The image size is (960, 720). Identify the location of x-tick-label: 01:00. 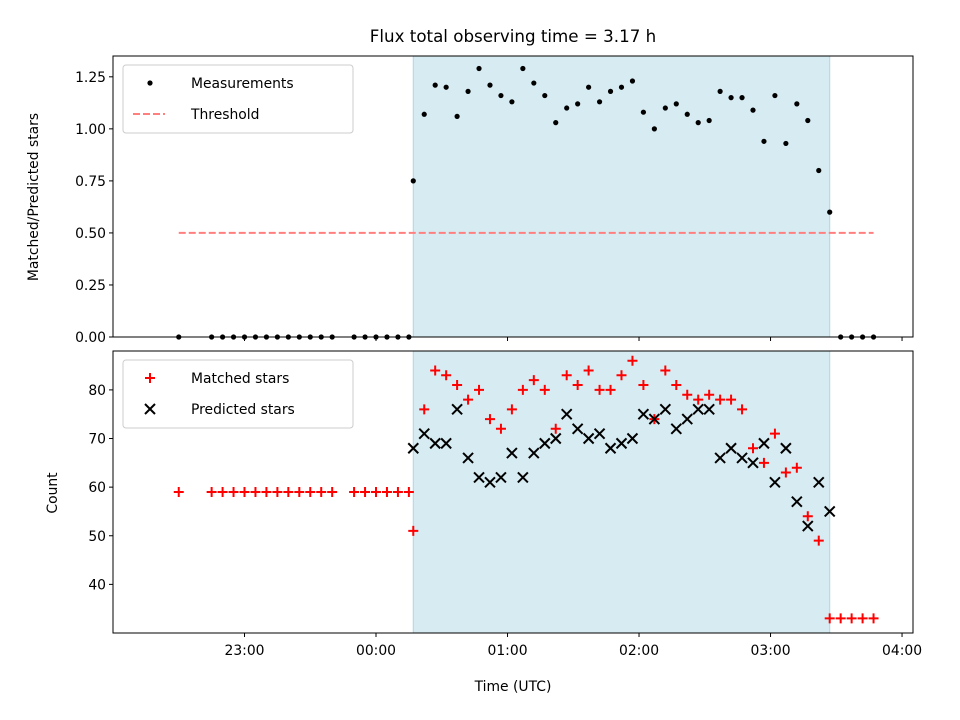
(508, 651).